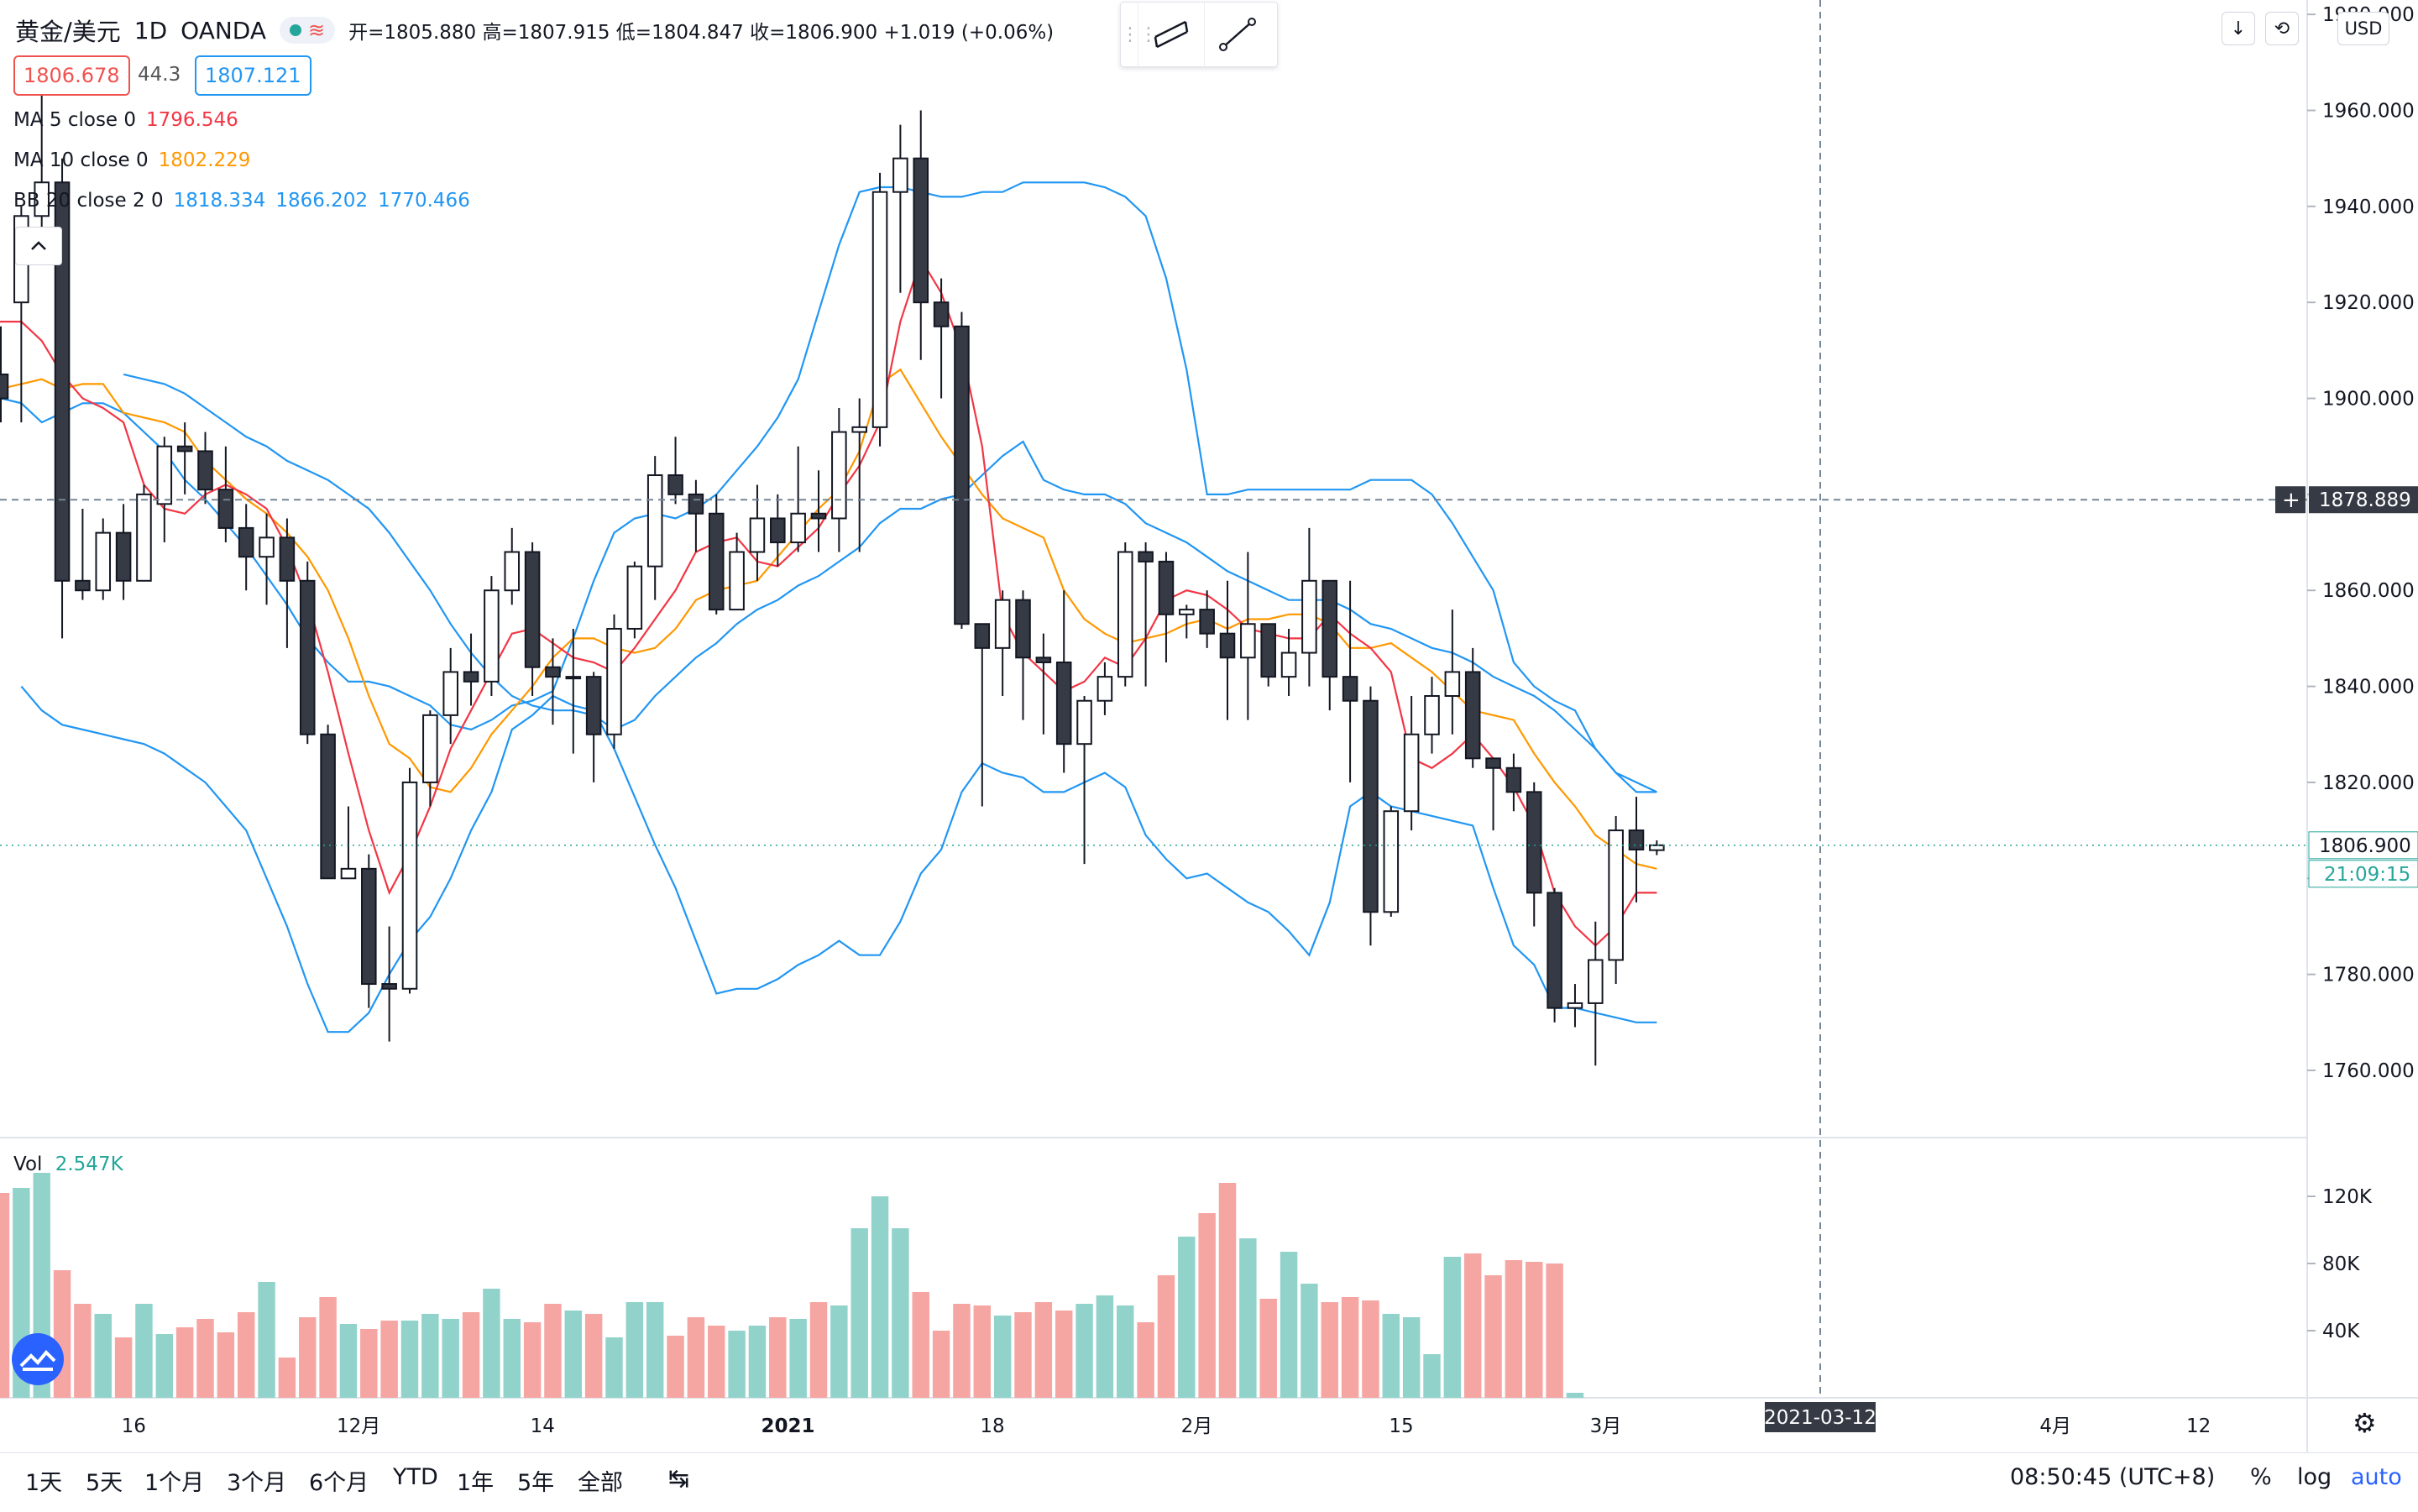 The height and width of the screenshot is (1512, 2418). Describe the element at coordinates (2113, 1477) in the screenshot. I see `clock: 08:50:45 (UTC+8)` at that location.